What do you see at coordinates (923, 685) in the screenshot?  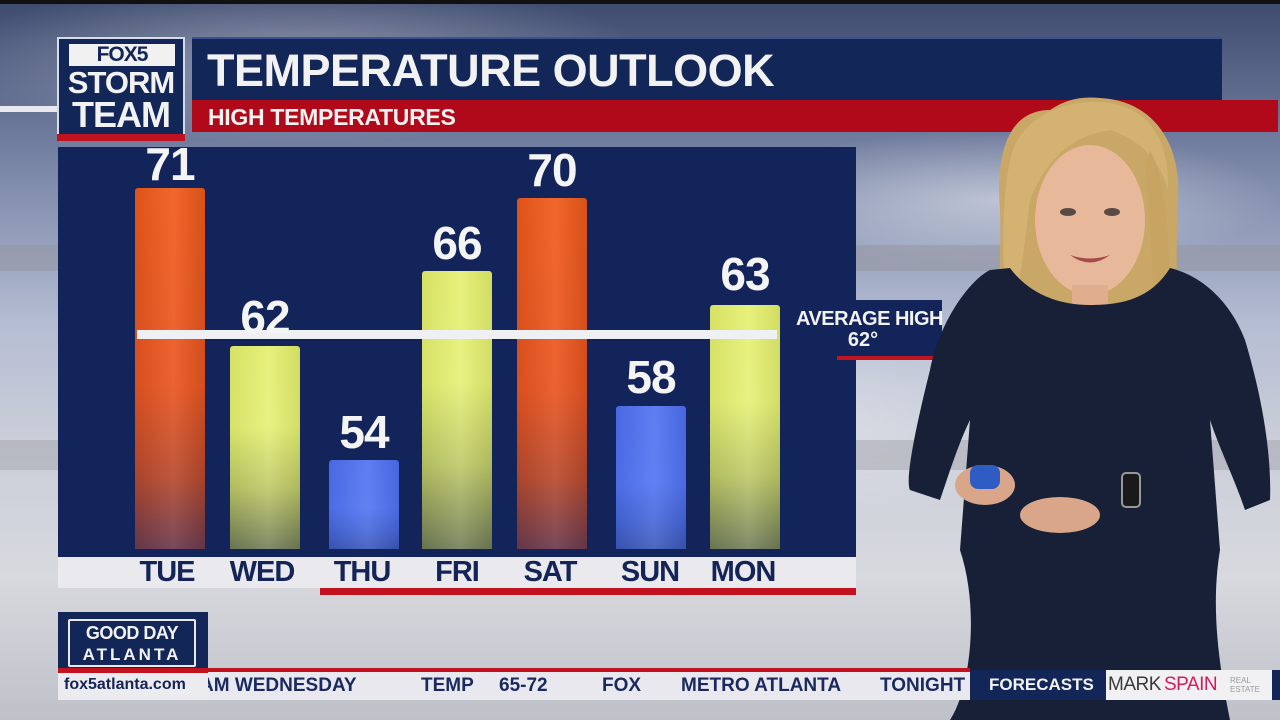 I see `ticker-item: TONIGHT` at bounding box center [923, 685].